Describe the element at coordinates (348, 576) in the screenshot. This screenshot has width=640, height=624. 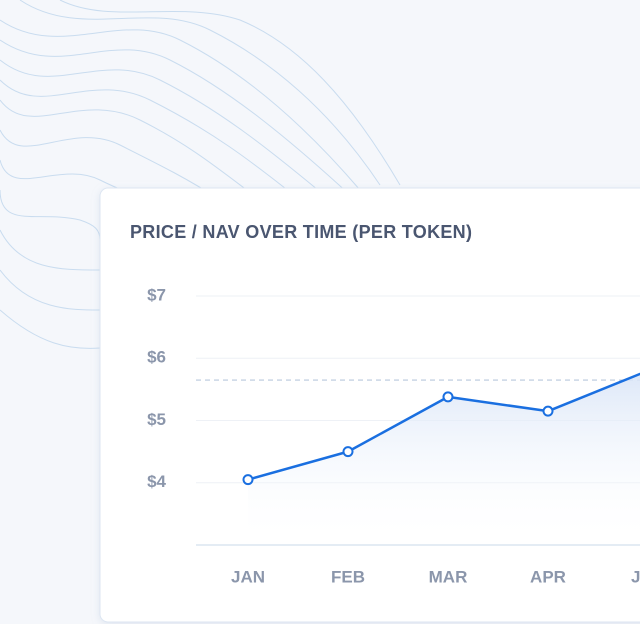
I see `x-tick-label: FEB` at that location.